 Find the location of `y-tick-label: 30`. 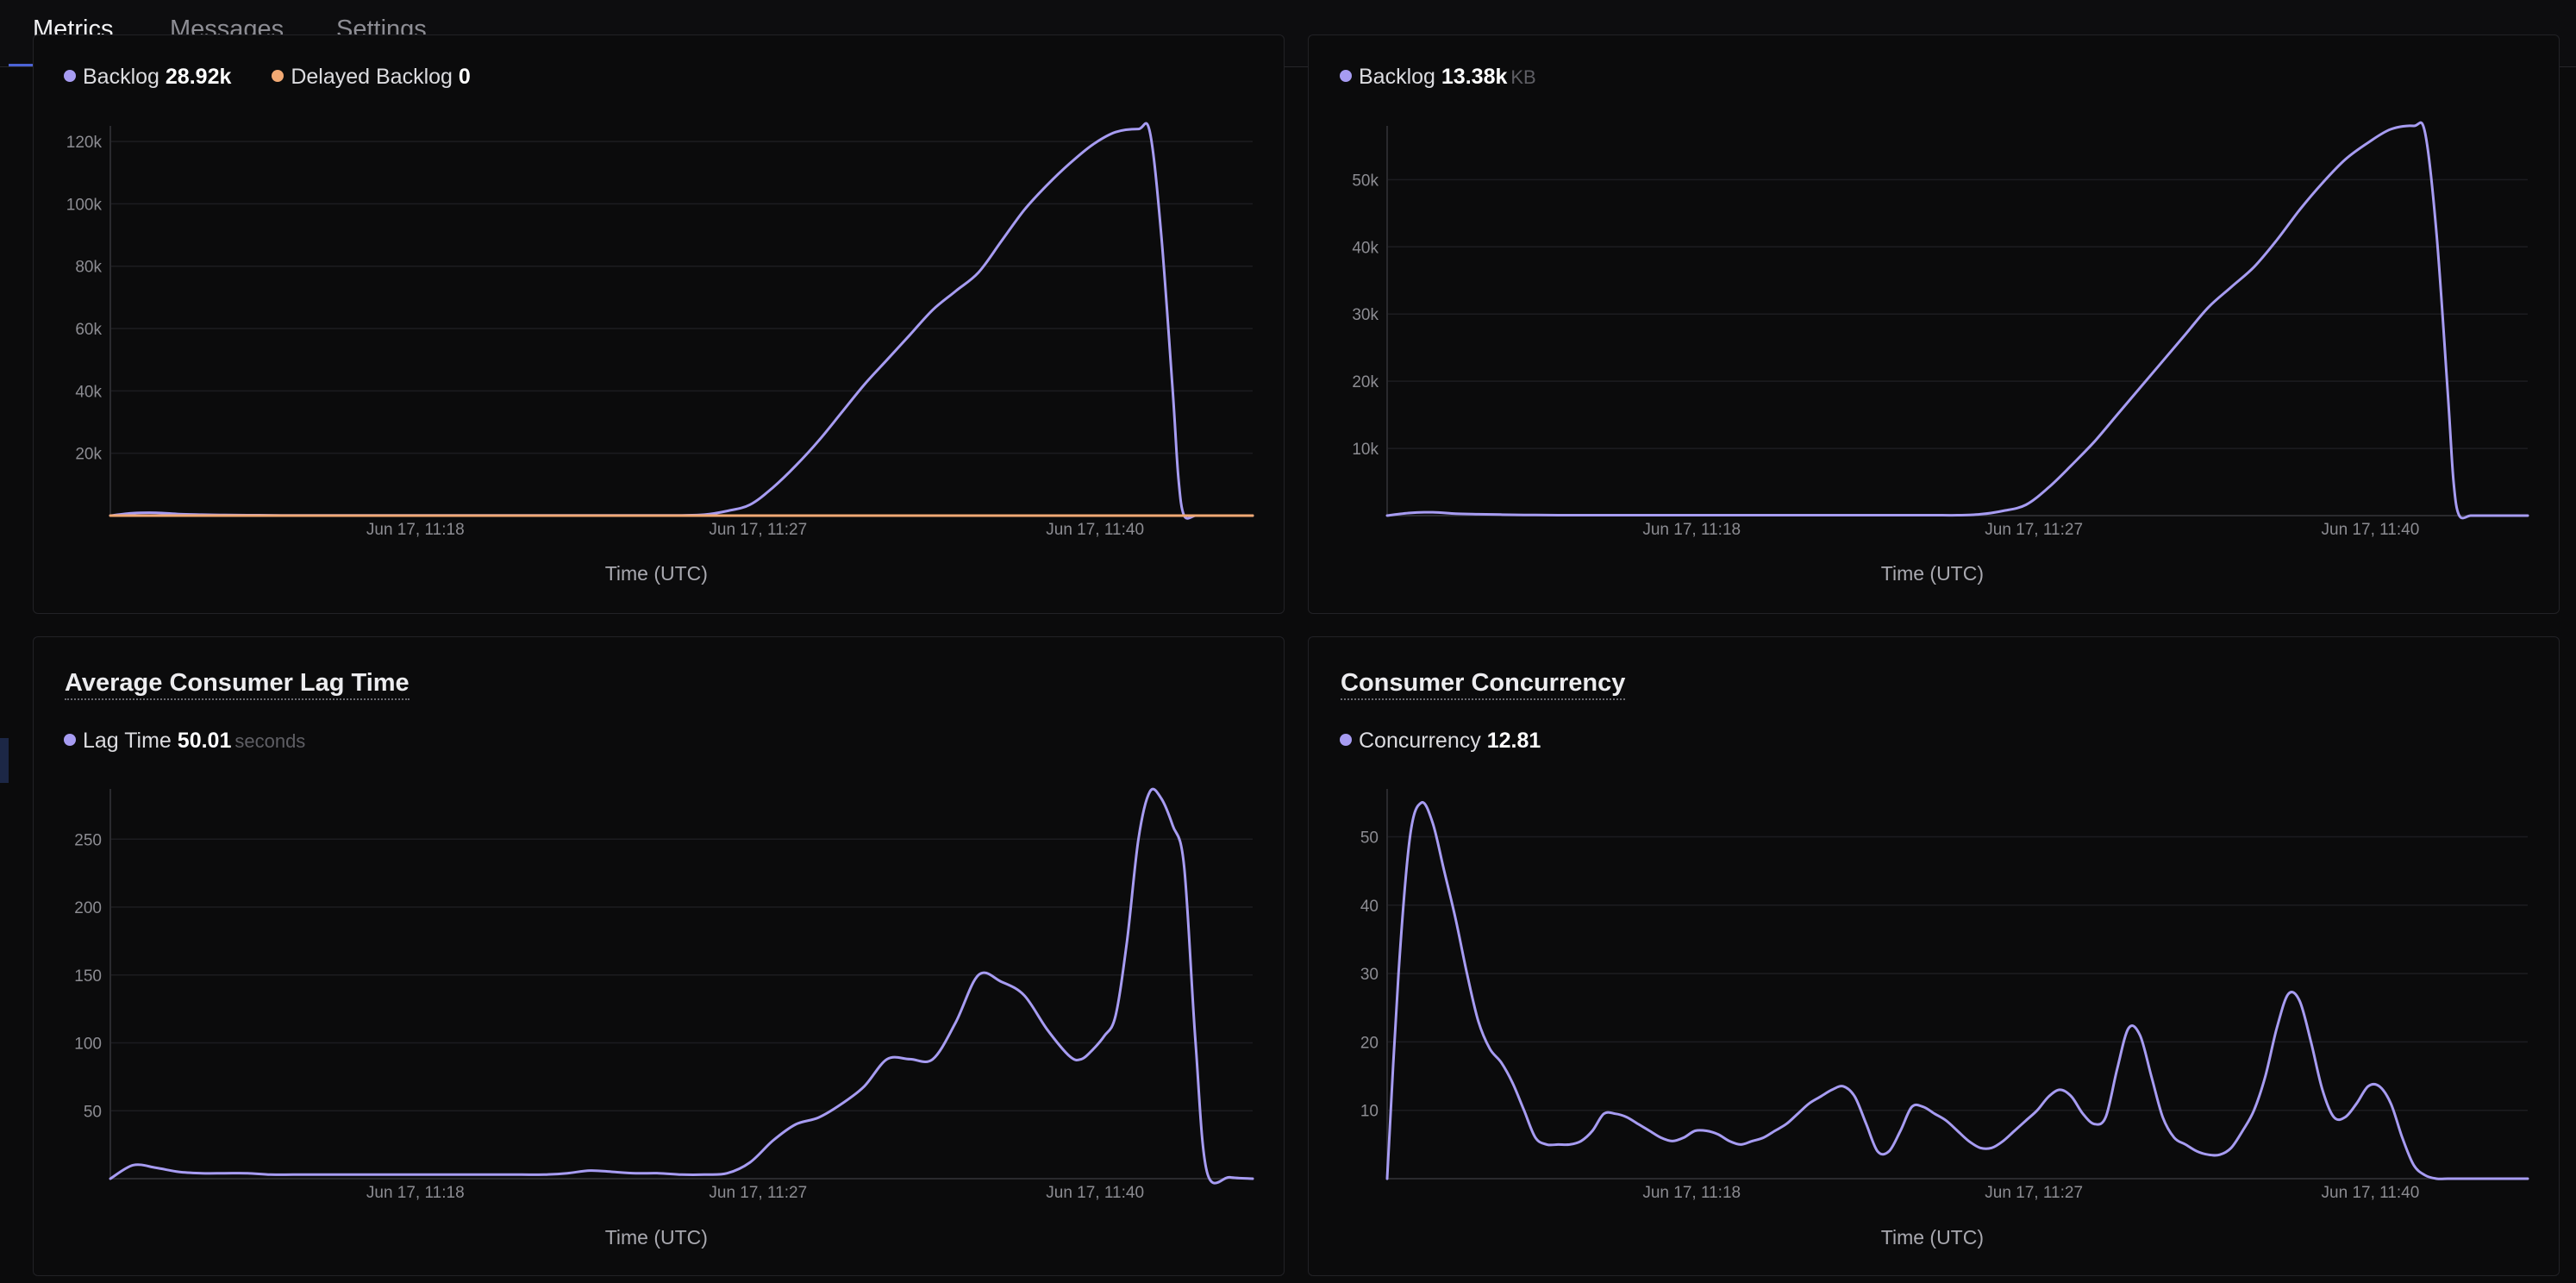

y-tick-label: 30 is located at coordinates (1370, 975).